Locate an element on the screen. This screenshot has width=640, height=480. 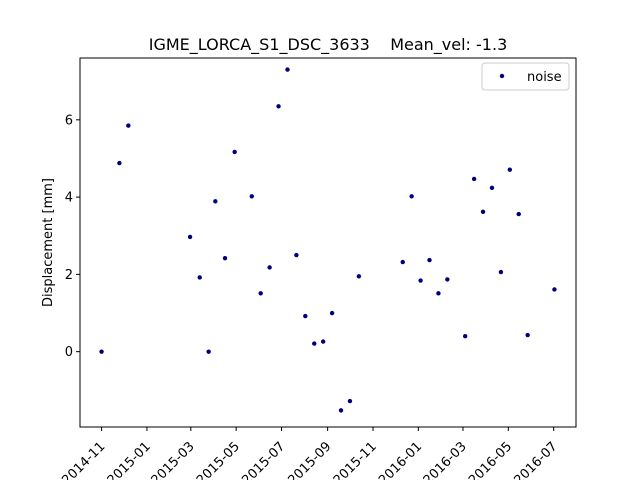
y-axis-label: Displacement [mm] is located at coordinates (48, 242).